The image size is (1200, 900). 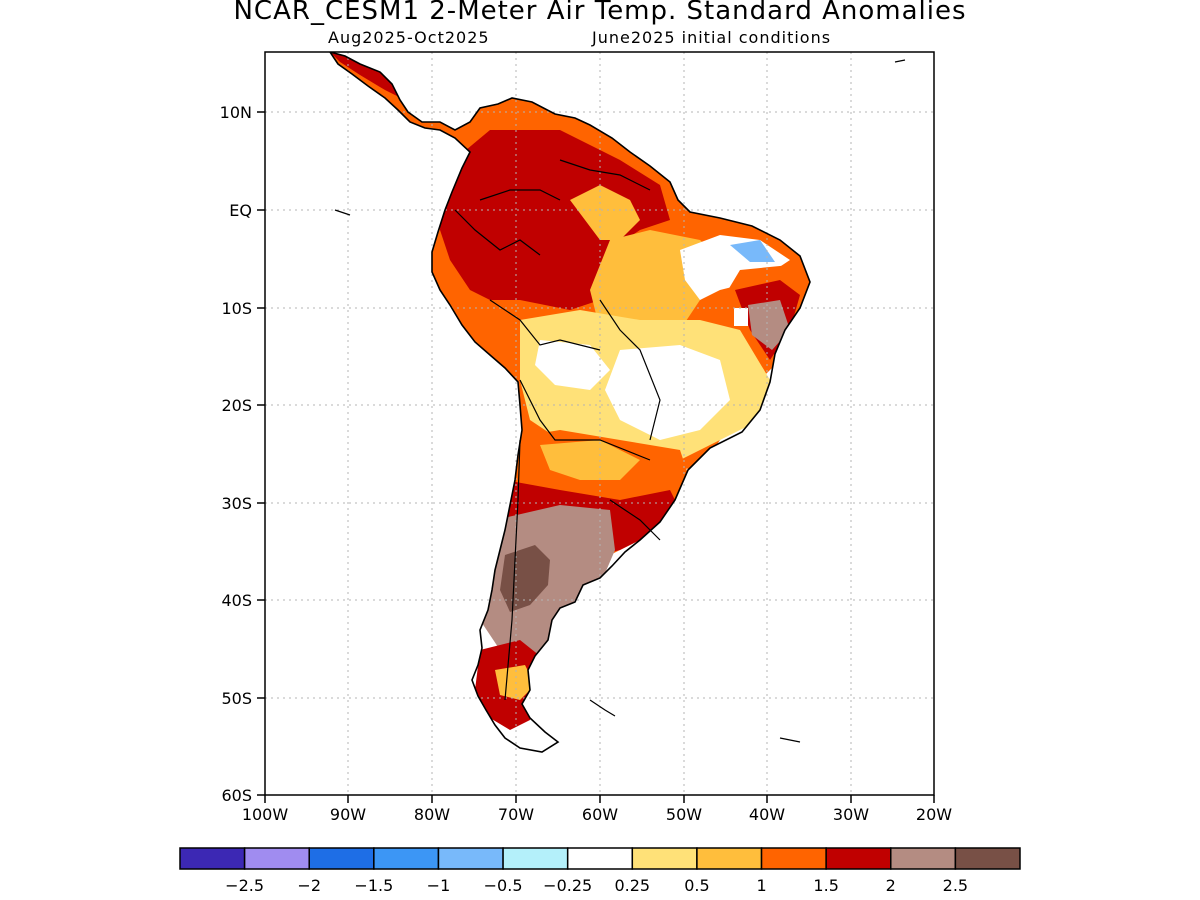 What do you see at coordinates (602, 708) in the screenshot?
I see `falkland-islands` at bounding box center [602, 708].